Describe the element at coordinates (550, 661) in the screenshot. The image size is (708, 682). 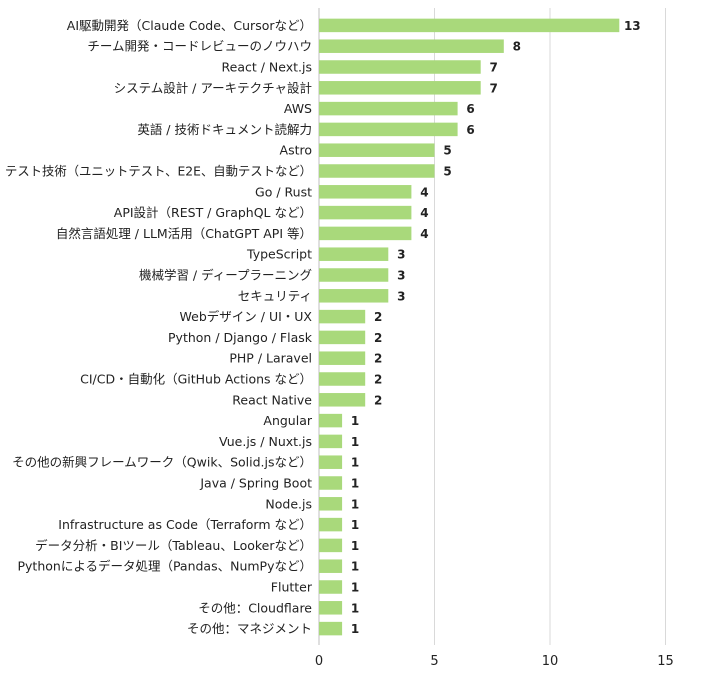
I see `x-tick-label: 10` at that location.